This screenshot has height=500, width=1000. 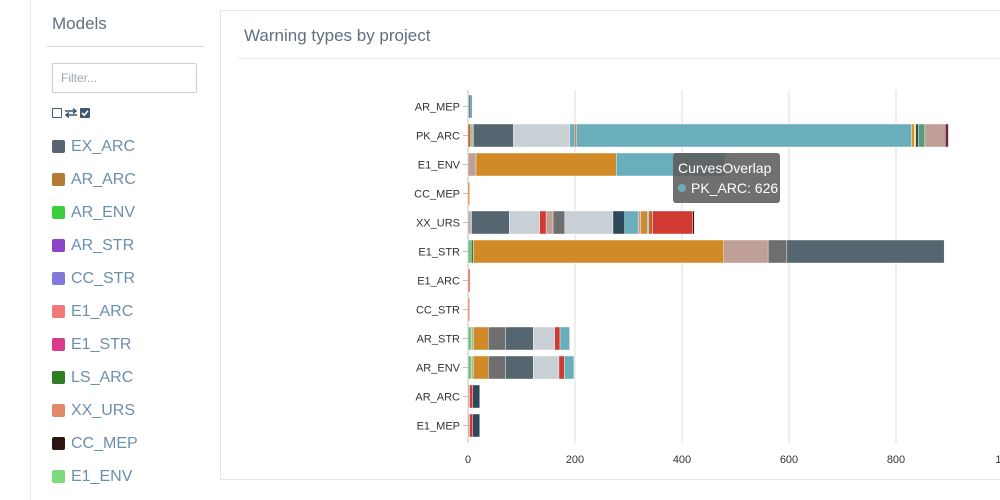 What do you see at coordinates (437, 108) in the screenshot?
I see `y-tick-label: AR_MEP` at bounding box center [437, 108].